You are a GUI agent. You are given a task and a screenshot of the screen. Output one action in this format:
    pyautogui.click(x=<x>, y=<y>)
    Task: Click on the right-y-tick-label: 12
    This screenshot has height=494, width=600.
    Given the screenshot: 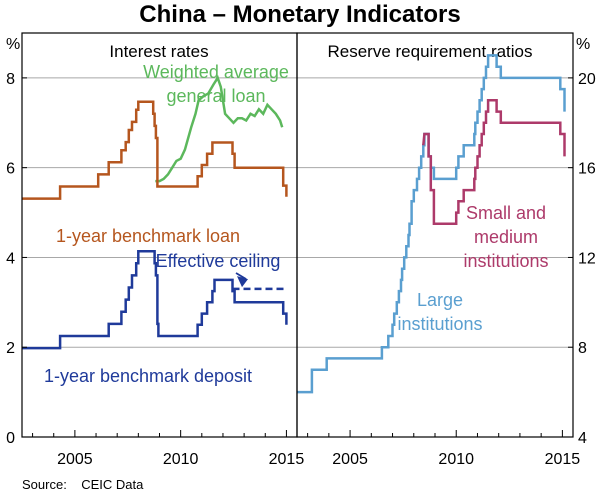 What is the action you would take?
    pyautogui.click(x=587, y=258)
    